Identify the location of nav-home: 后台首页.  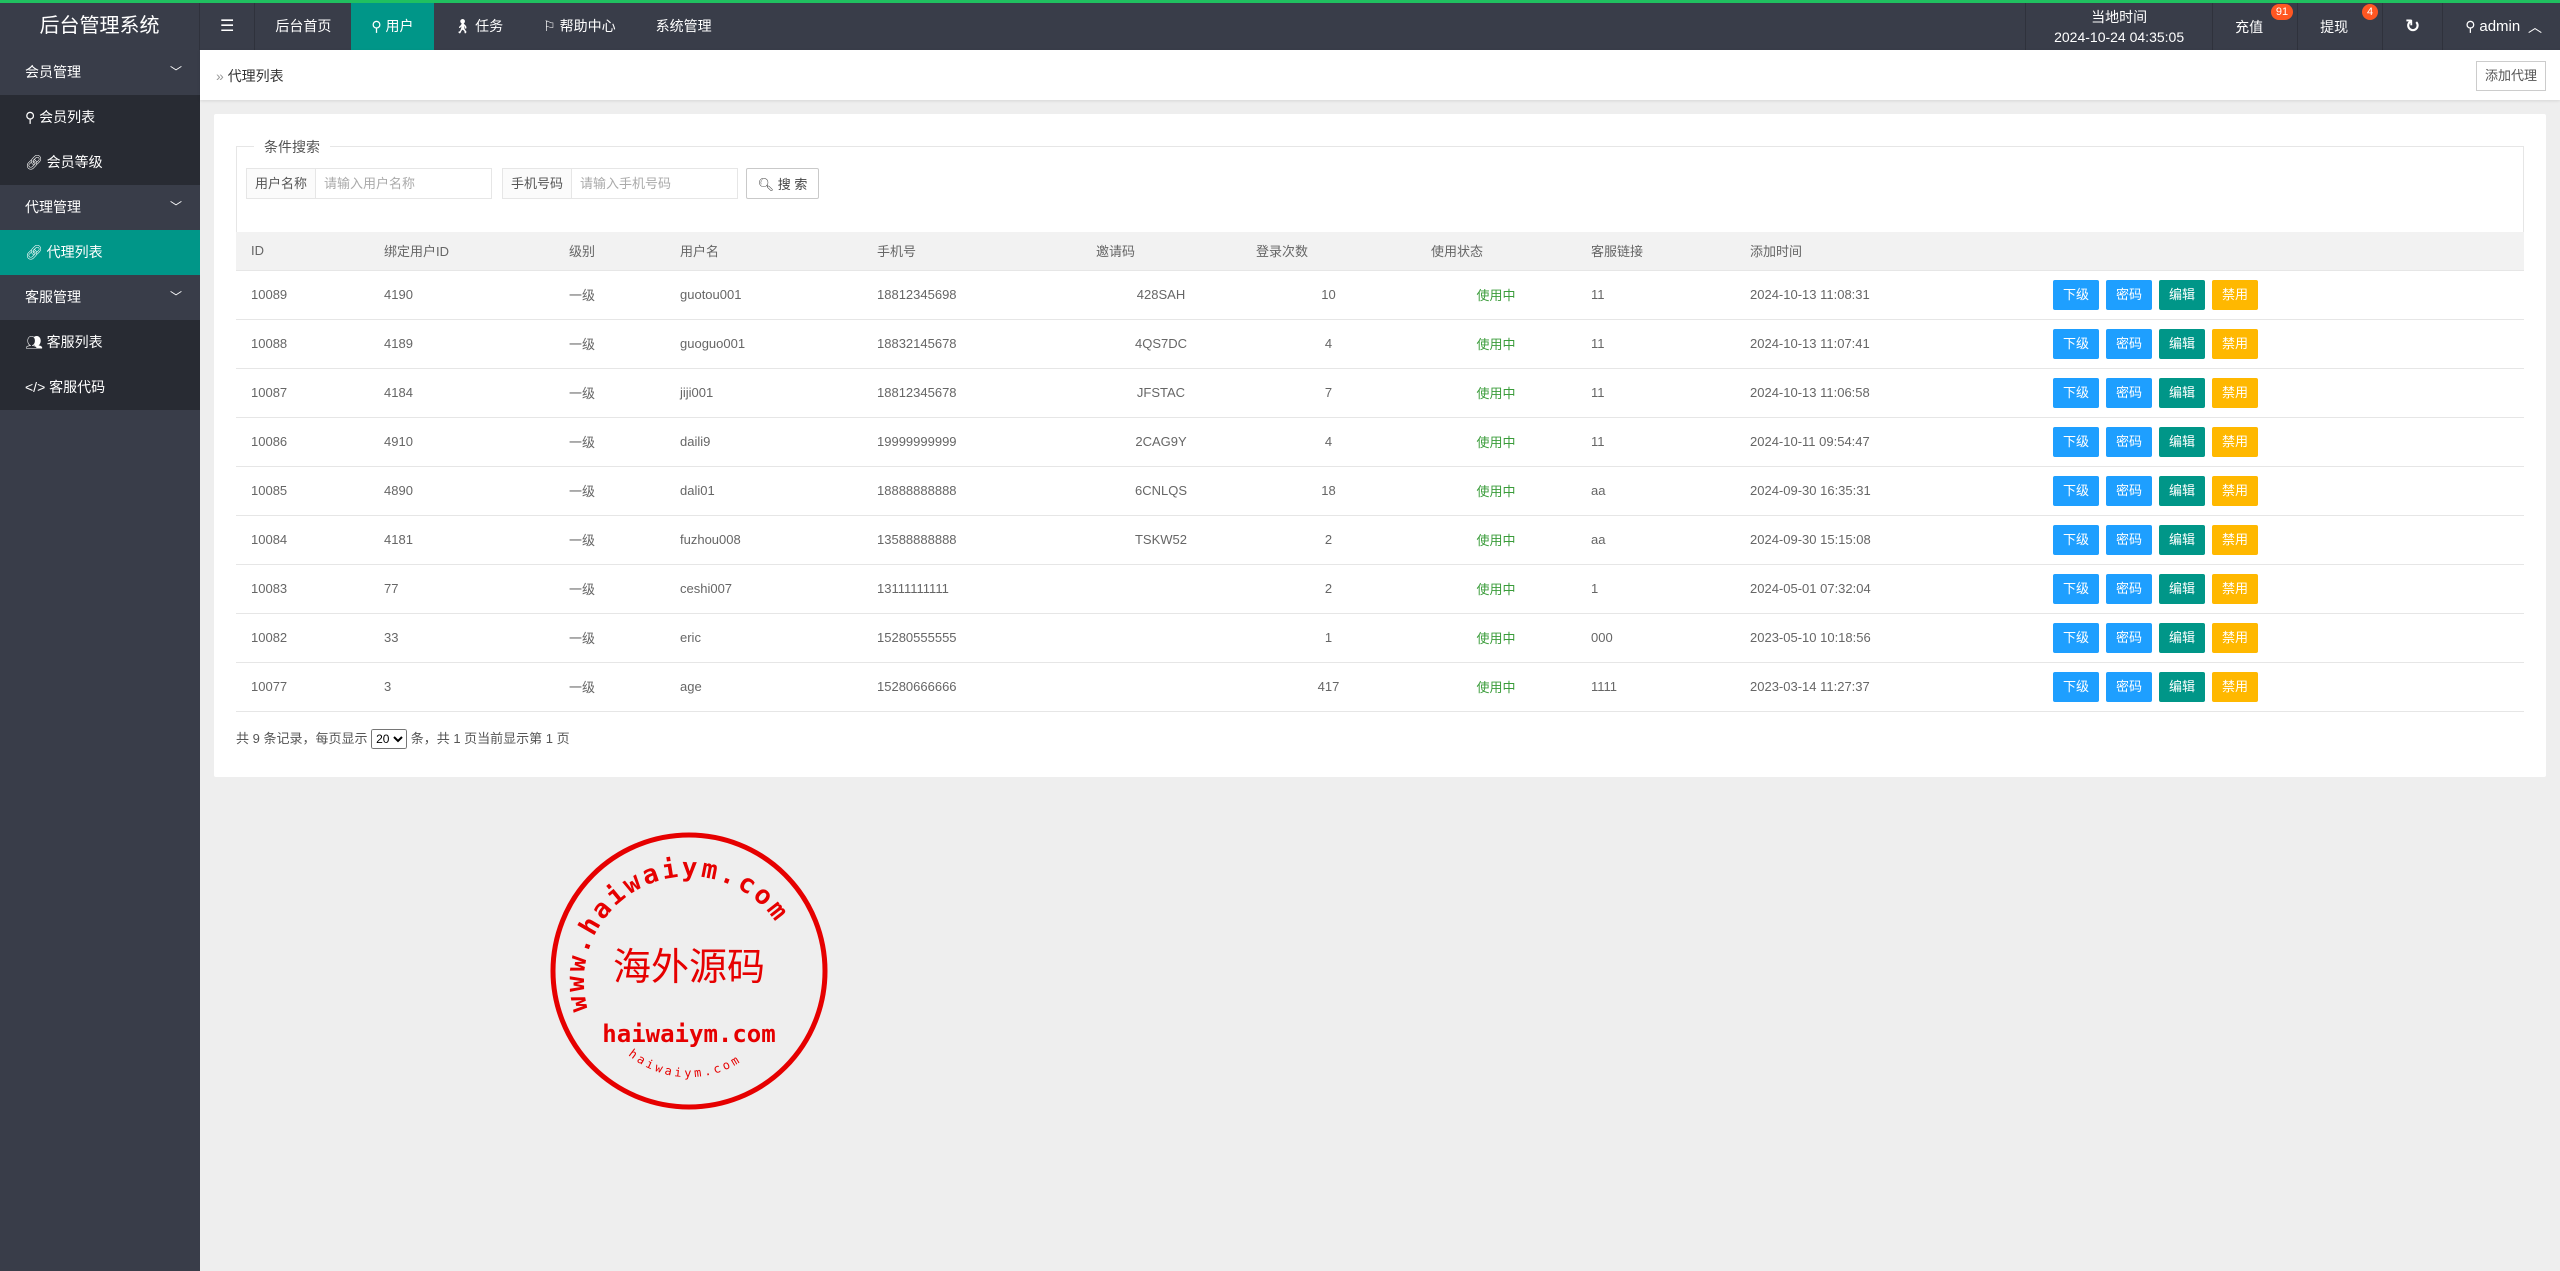
(303, 26).